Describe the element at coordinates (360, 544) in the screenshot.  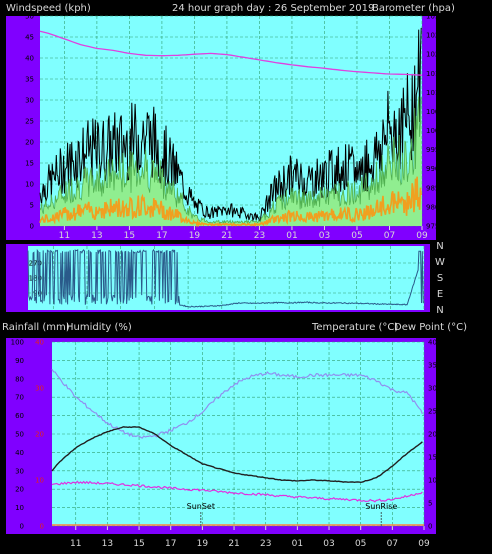
I see `temp-x-tick-label: 05` at that location.